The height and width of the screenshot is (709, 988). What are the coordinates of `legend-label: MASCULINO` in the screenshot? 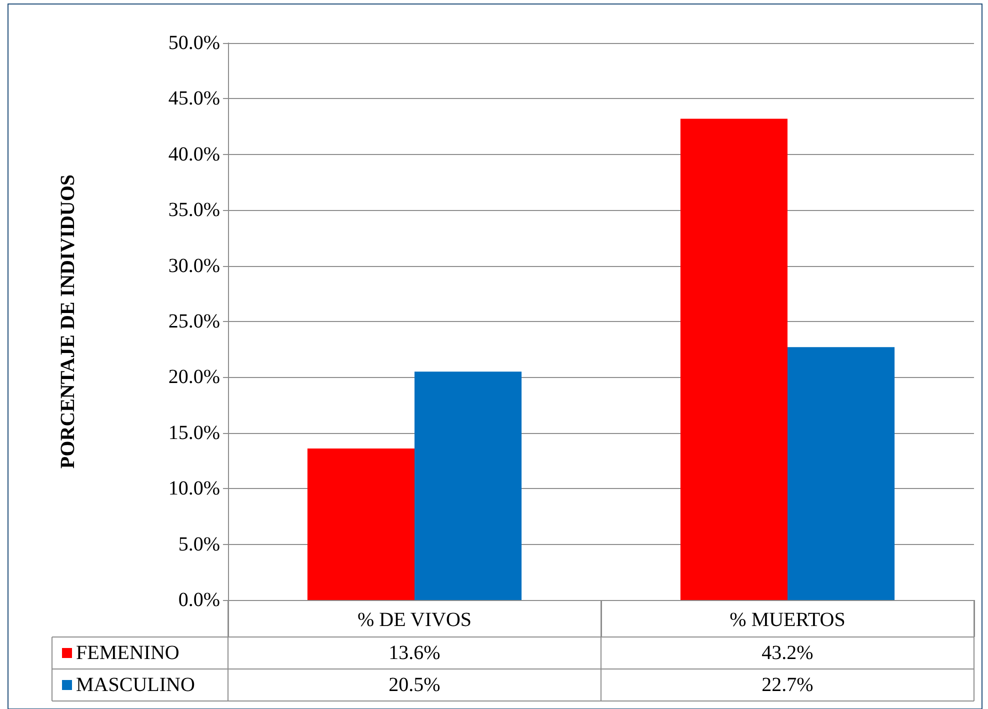 It's located at (135, 685).